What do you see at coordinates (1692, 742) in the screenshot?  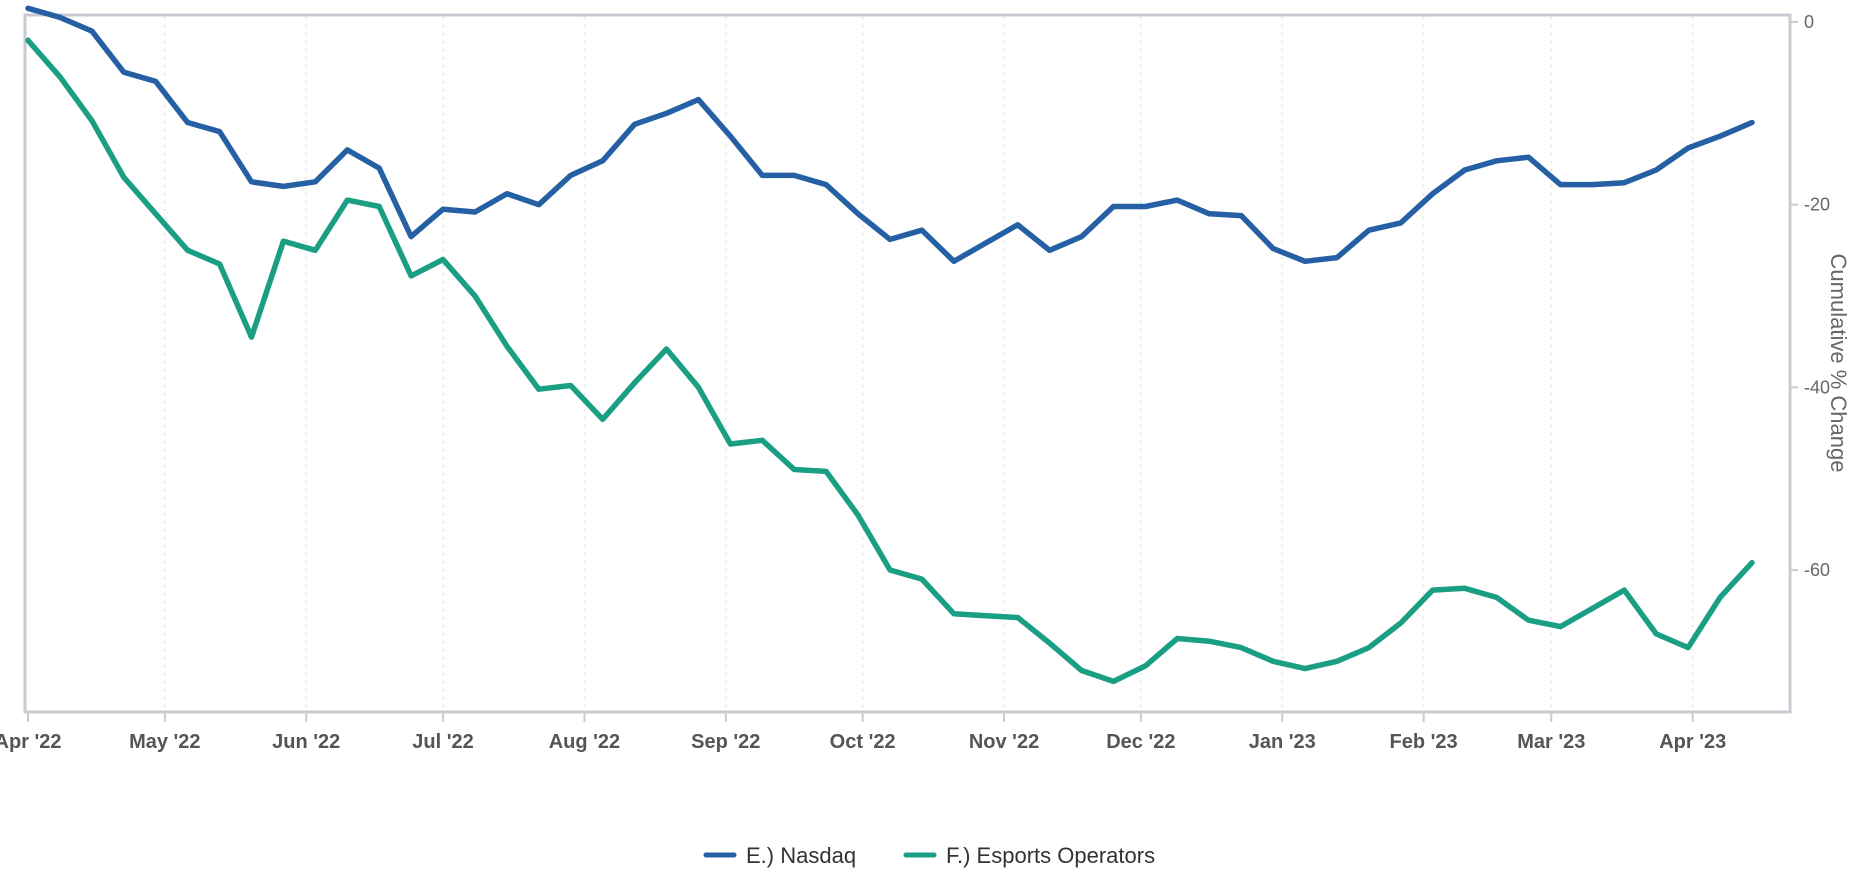 I see `x-tick-label: Apr '23` at bounding box center [1692, 742].